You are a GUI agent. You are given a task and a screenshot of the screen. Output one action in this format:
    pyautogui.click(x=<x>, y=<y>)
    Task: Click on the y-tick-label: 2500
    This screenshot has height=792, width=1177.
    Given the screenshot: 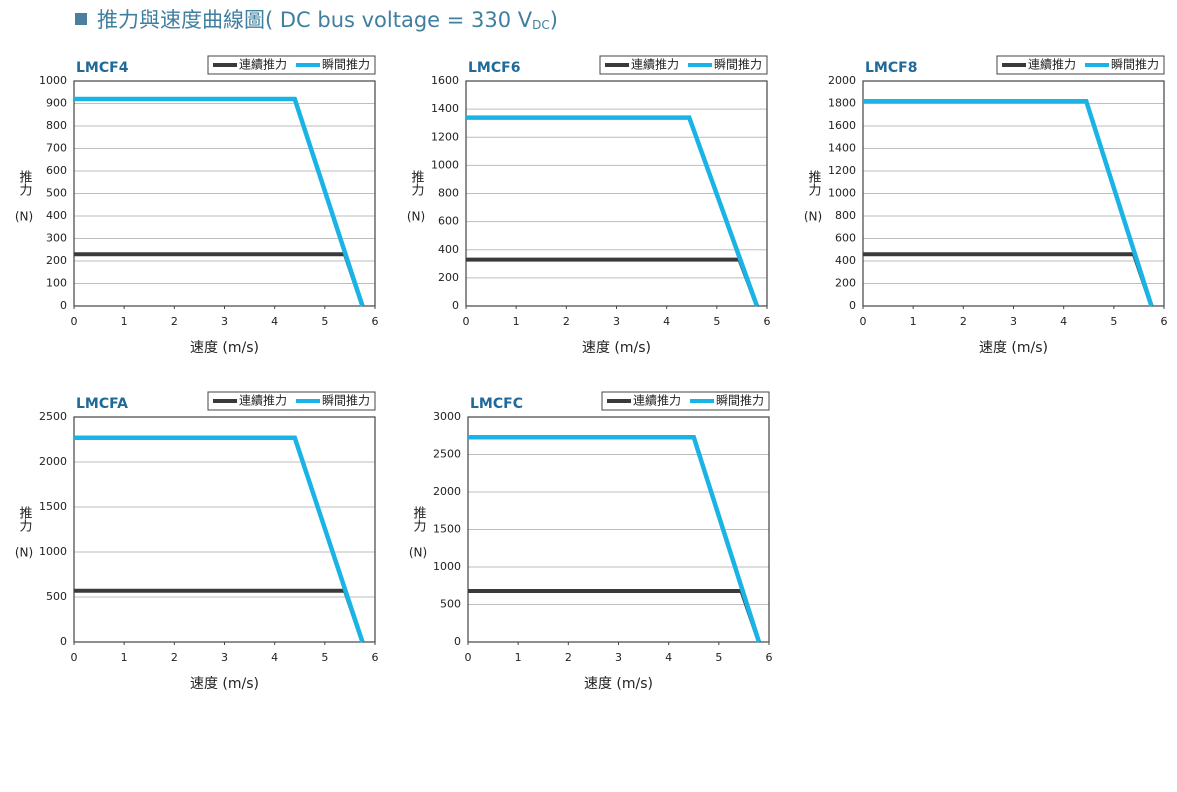 What is the action you would take?
    pyautogui.click(x=53, y=416)
    